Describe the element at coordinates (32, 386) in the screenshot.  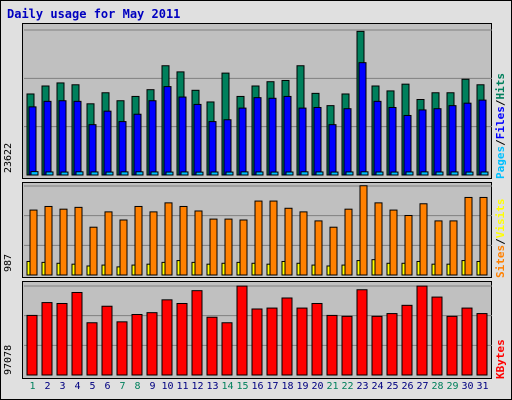
I see `day-label: 1` at that location.